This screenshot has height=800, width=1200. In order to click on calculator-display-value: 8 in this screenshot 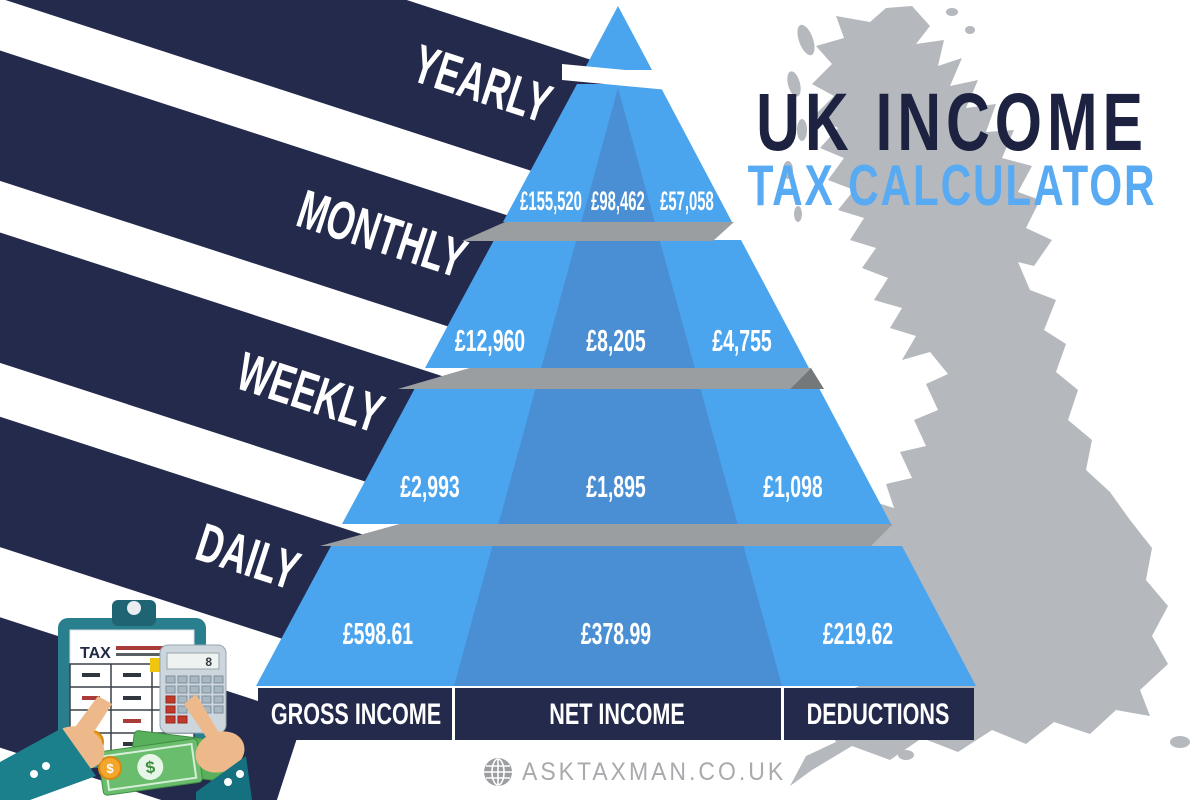, I will do `click(208, 662)`.